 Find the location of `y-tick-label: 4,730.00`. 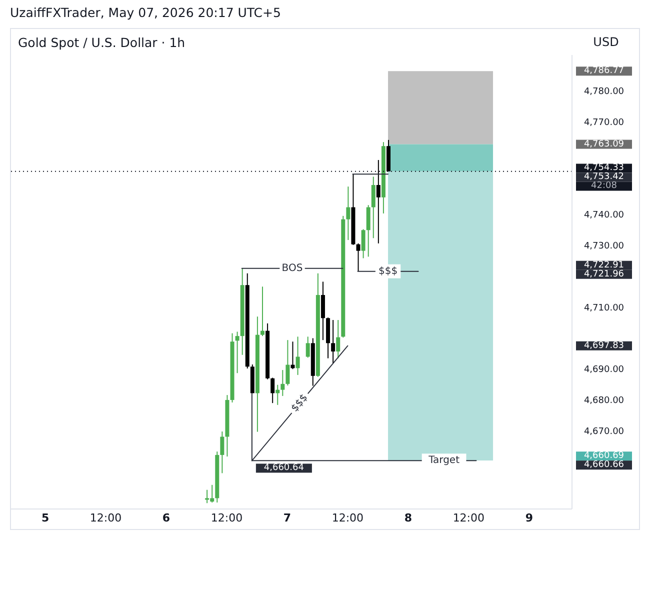

y-tick-label: 4,730.00 is located at coordinates (604, 246).